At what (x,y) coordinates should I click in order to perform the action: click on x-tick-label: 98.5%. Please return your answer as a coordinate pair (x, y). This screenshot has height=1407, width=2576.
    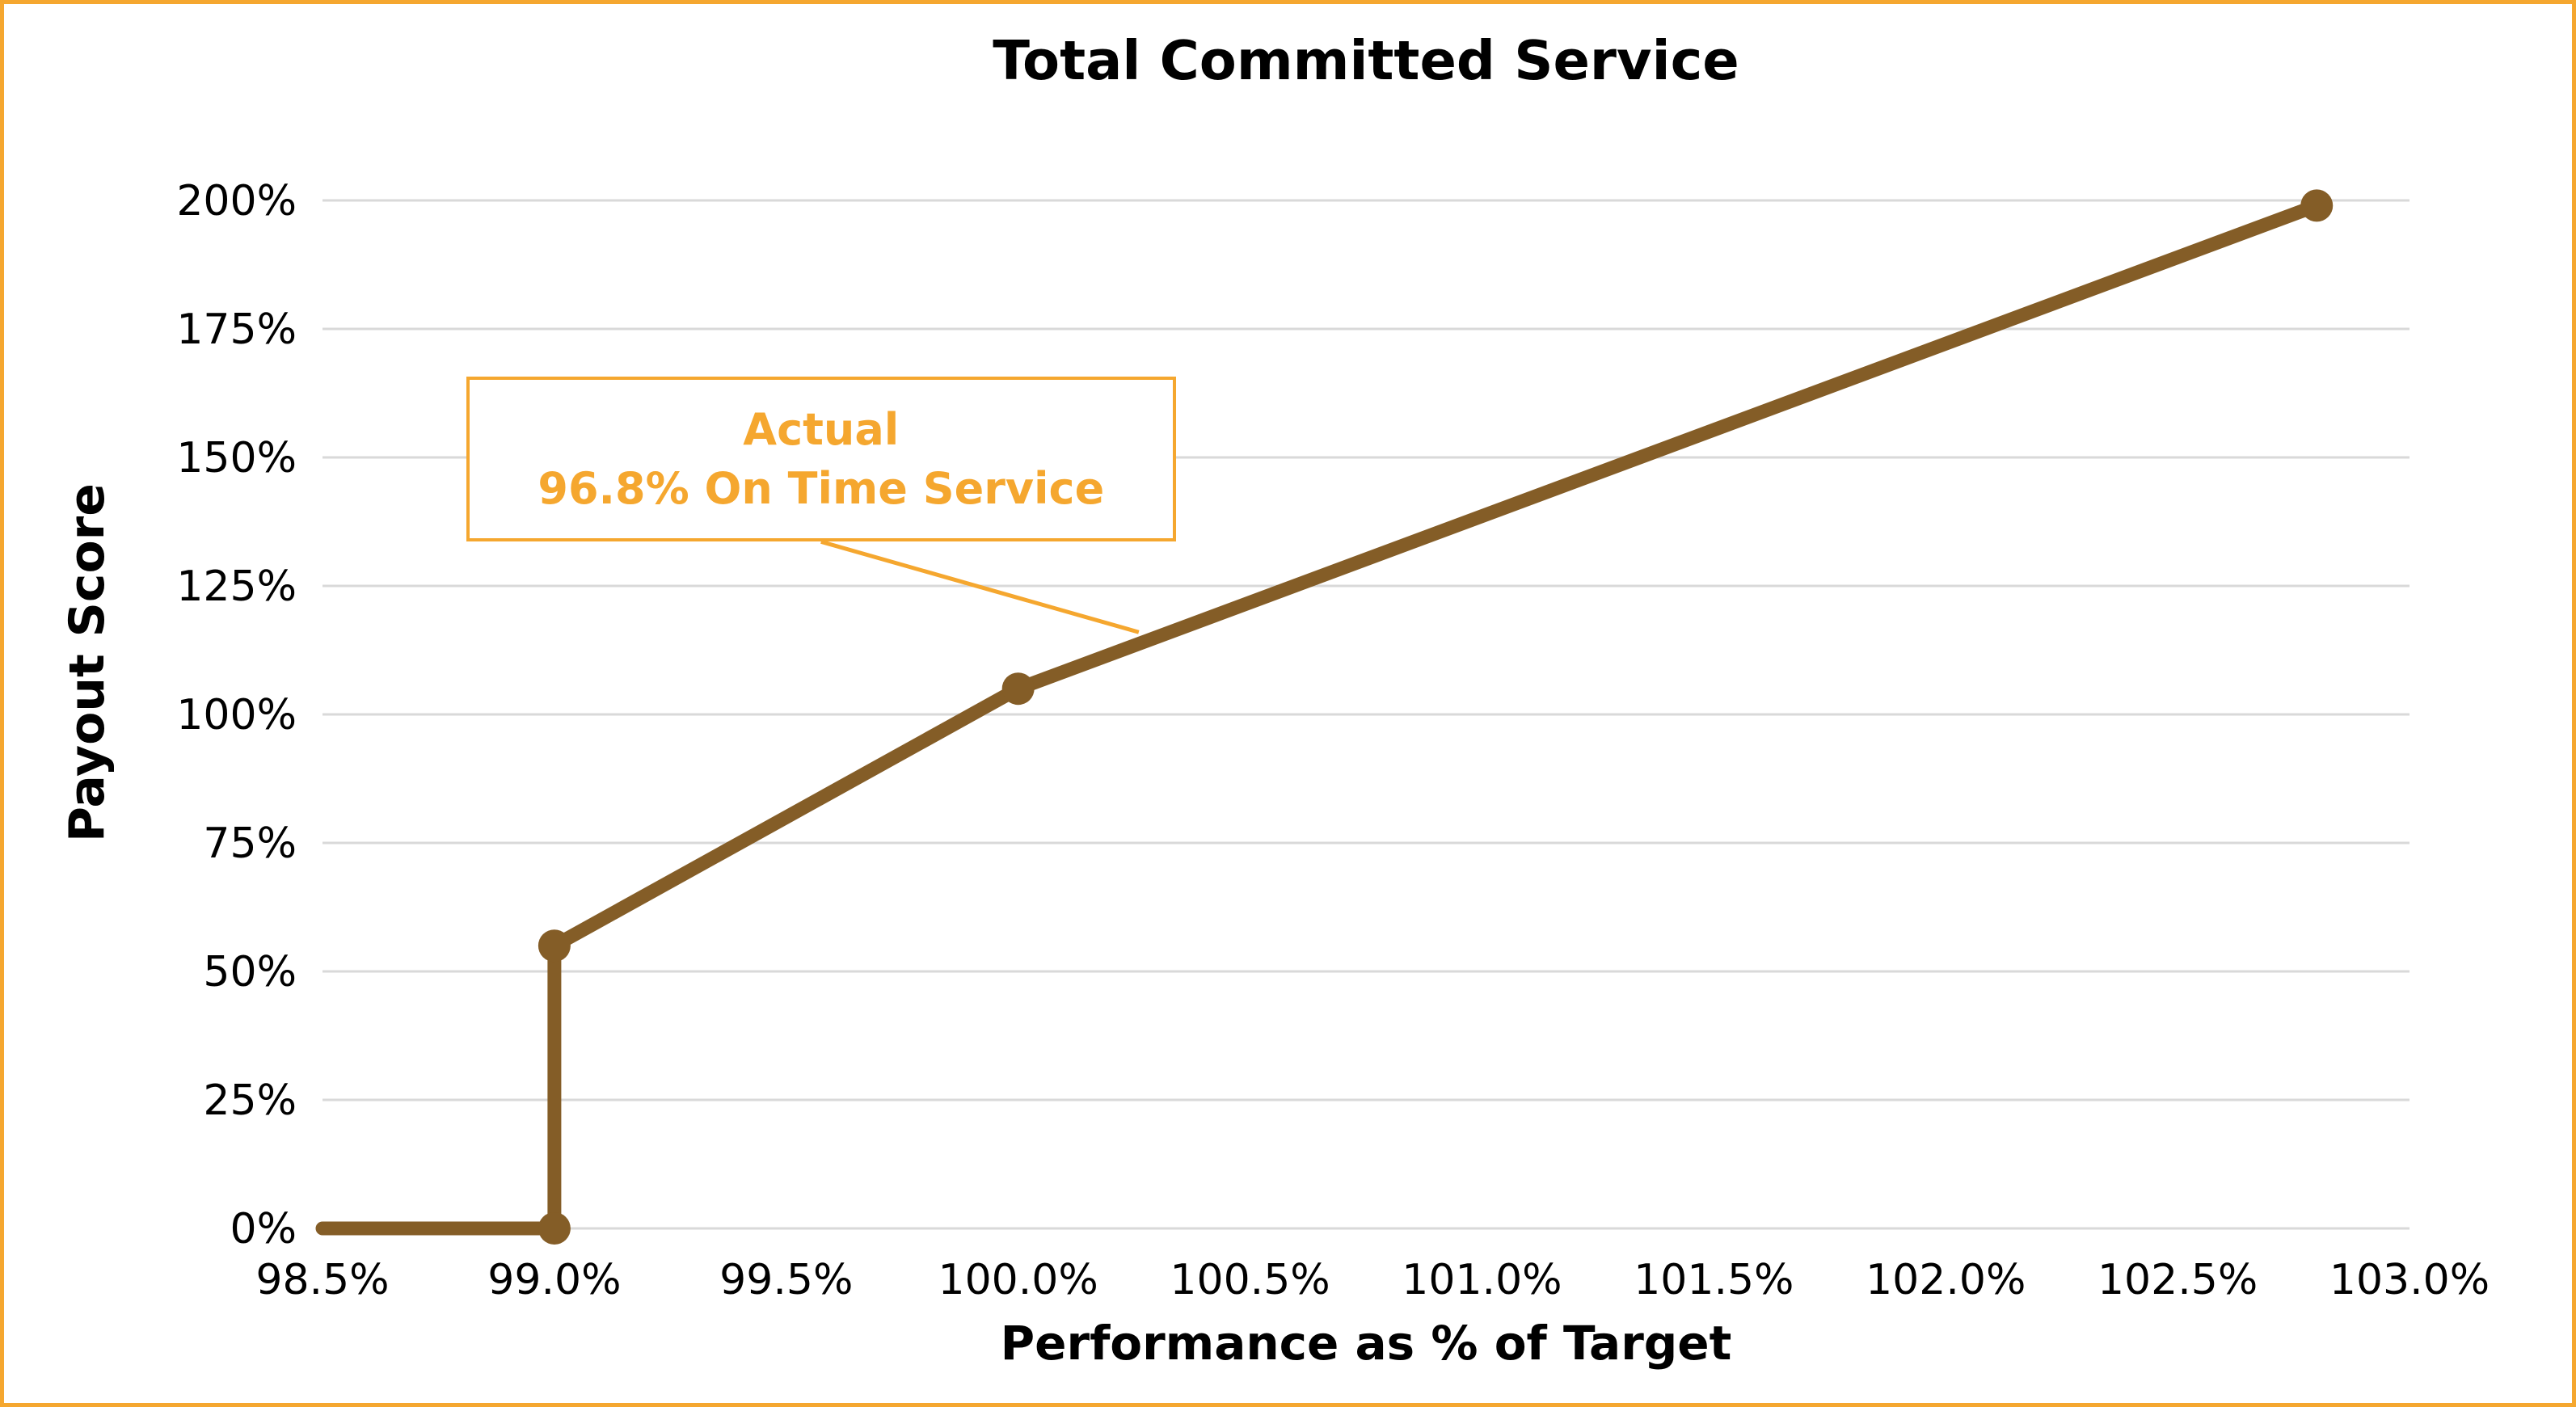
    Looking at the image, I should click on (322, 1280).